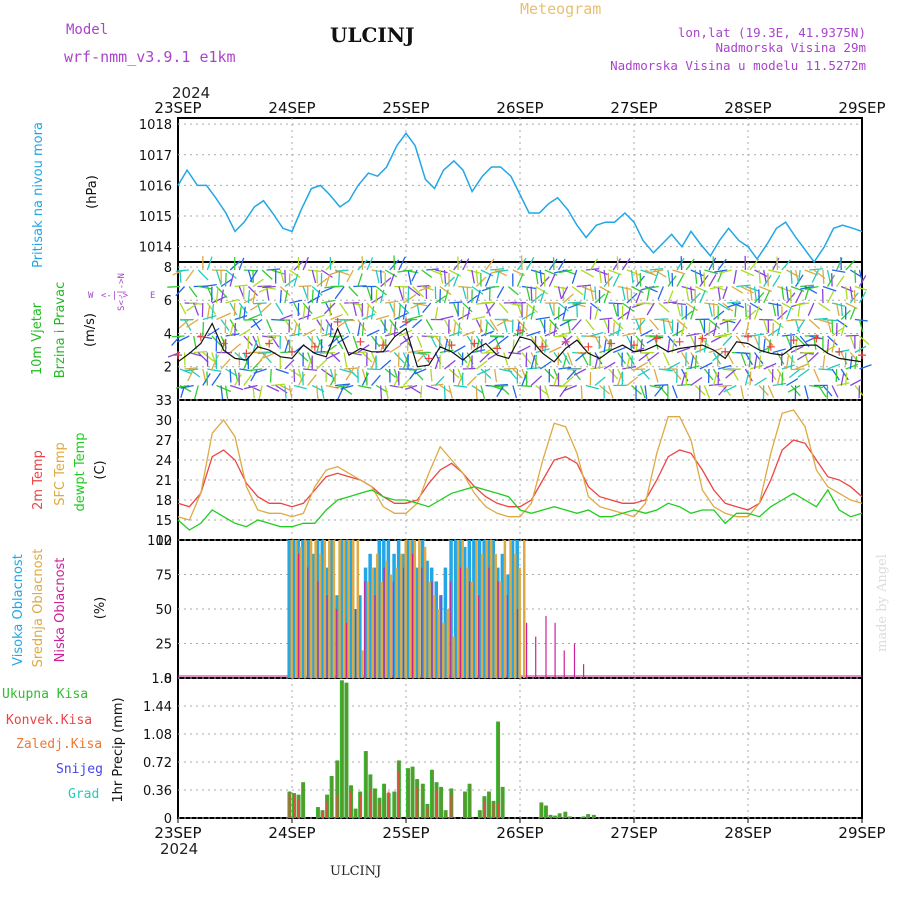 This screenshot has width=900, height=900. What do you see at coordinates (747, 833) in the screenshot?
I see `date-tick-bottom: 28SEP` at bounding box center [747, 833].